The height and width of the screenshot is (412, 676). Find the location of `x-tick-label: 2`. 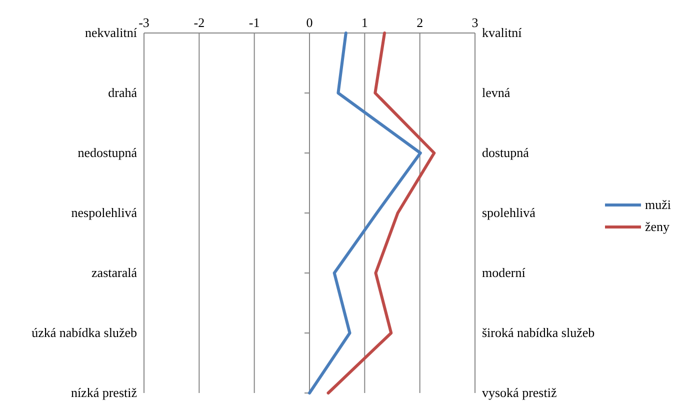

x-tick-label: 2 is located at coordinates (420, 22).